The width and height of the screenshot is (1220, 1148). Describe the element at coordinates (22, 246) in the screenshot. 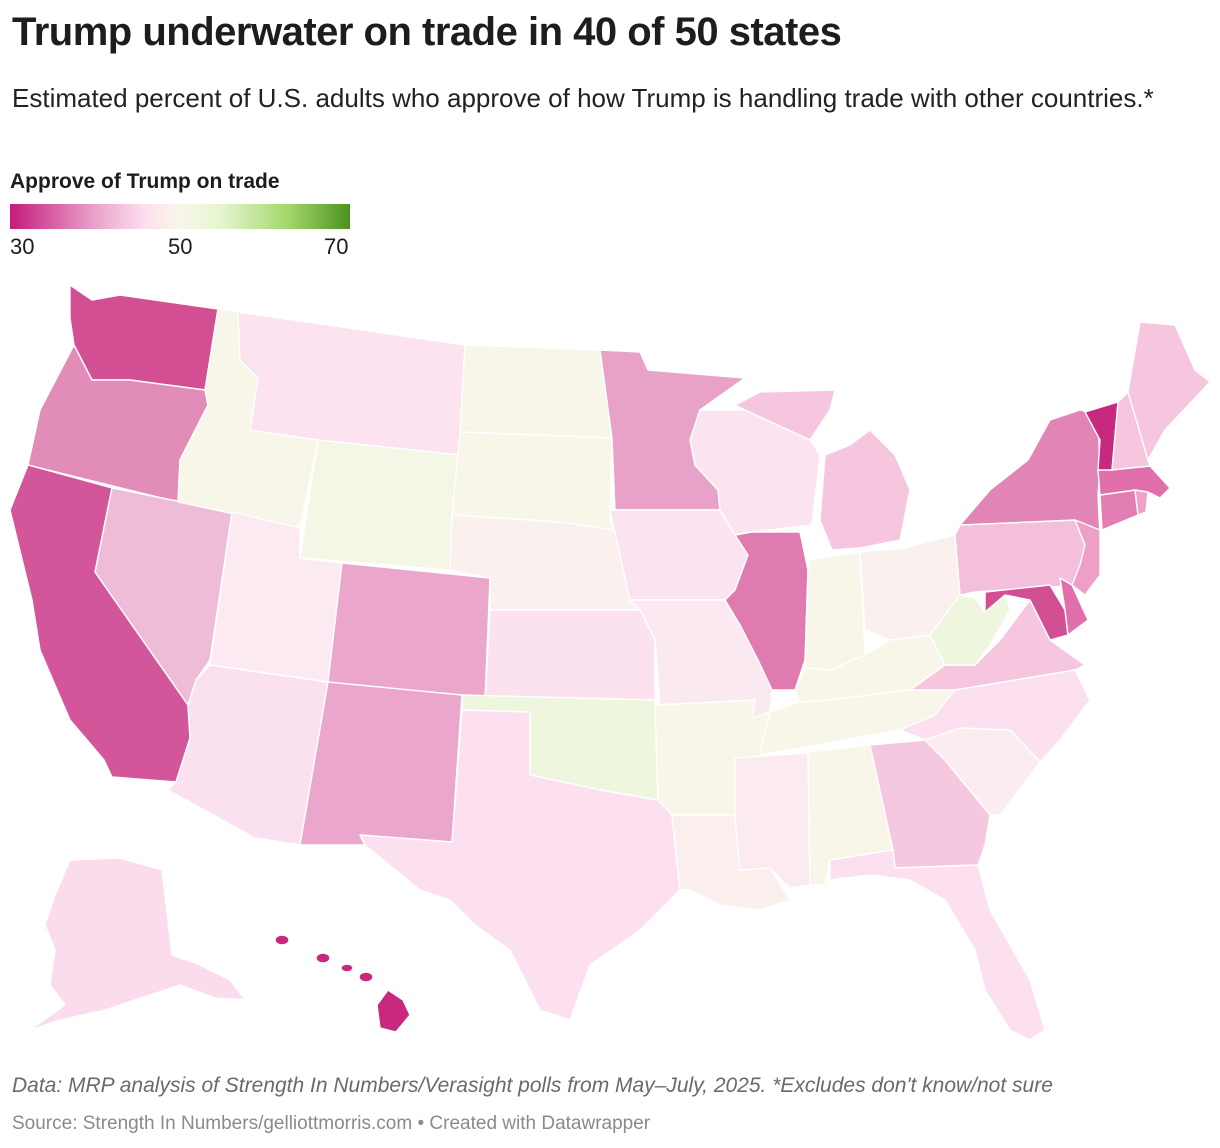

I see `legend-tick-30: 30` at that location.